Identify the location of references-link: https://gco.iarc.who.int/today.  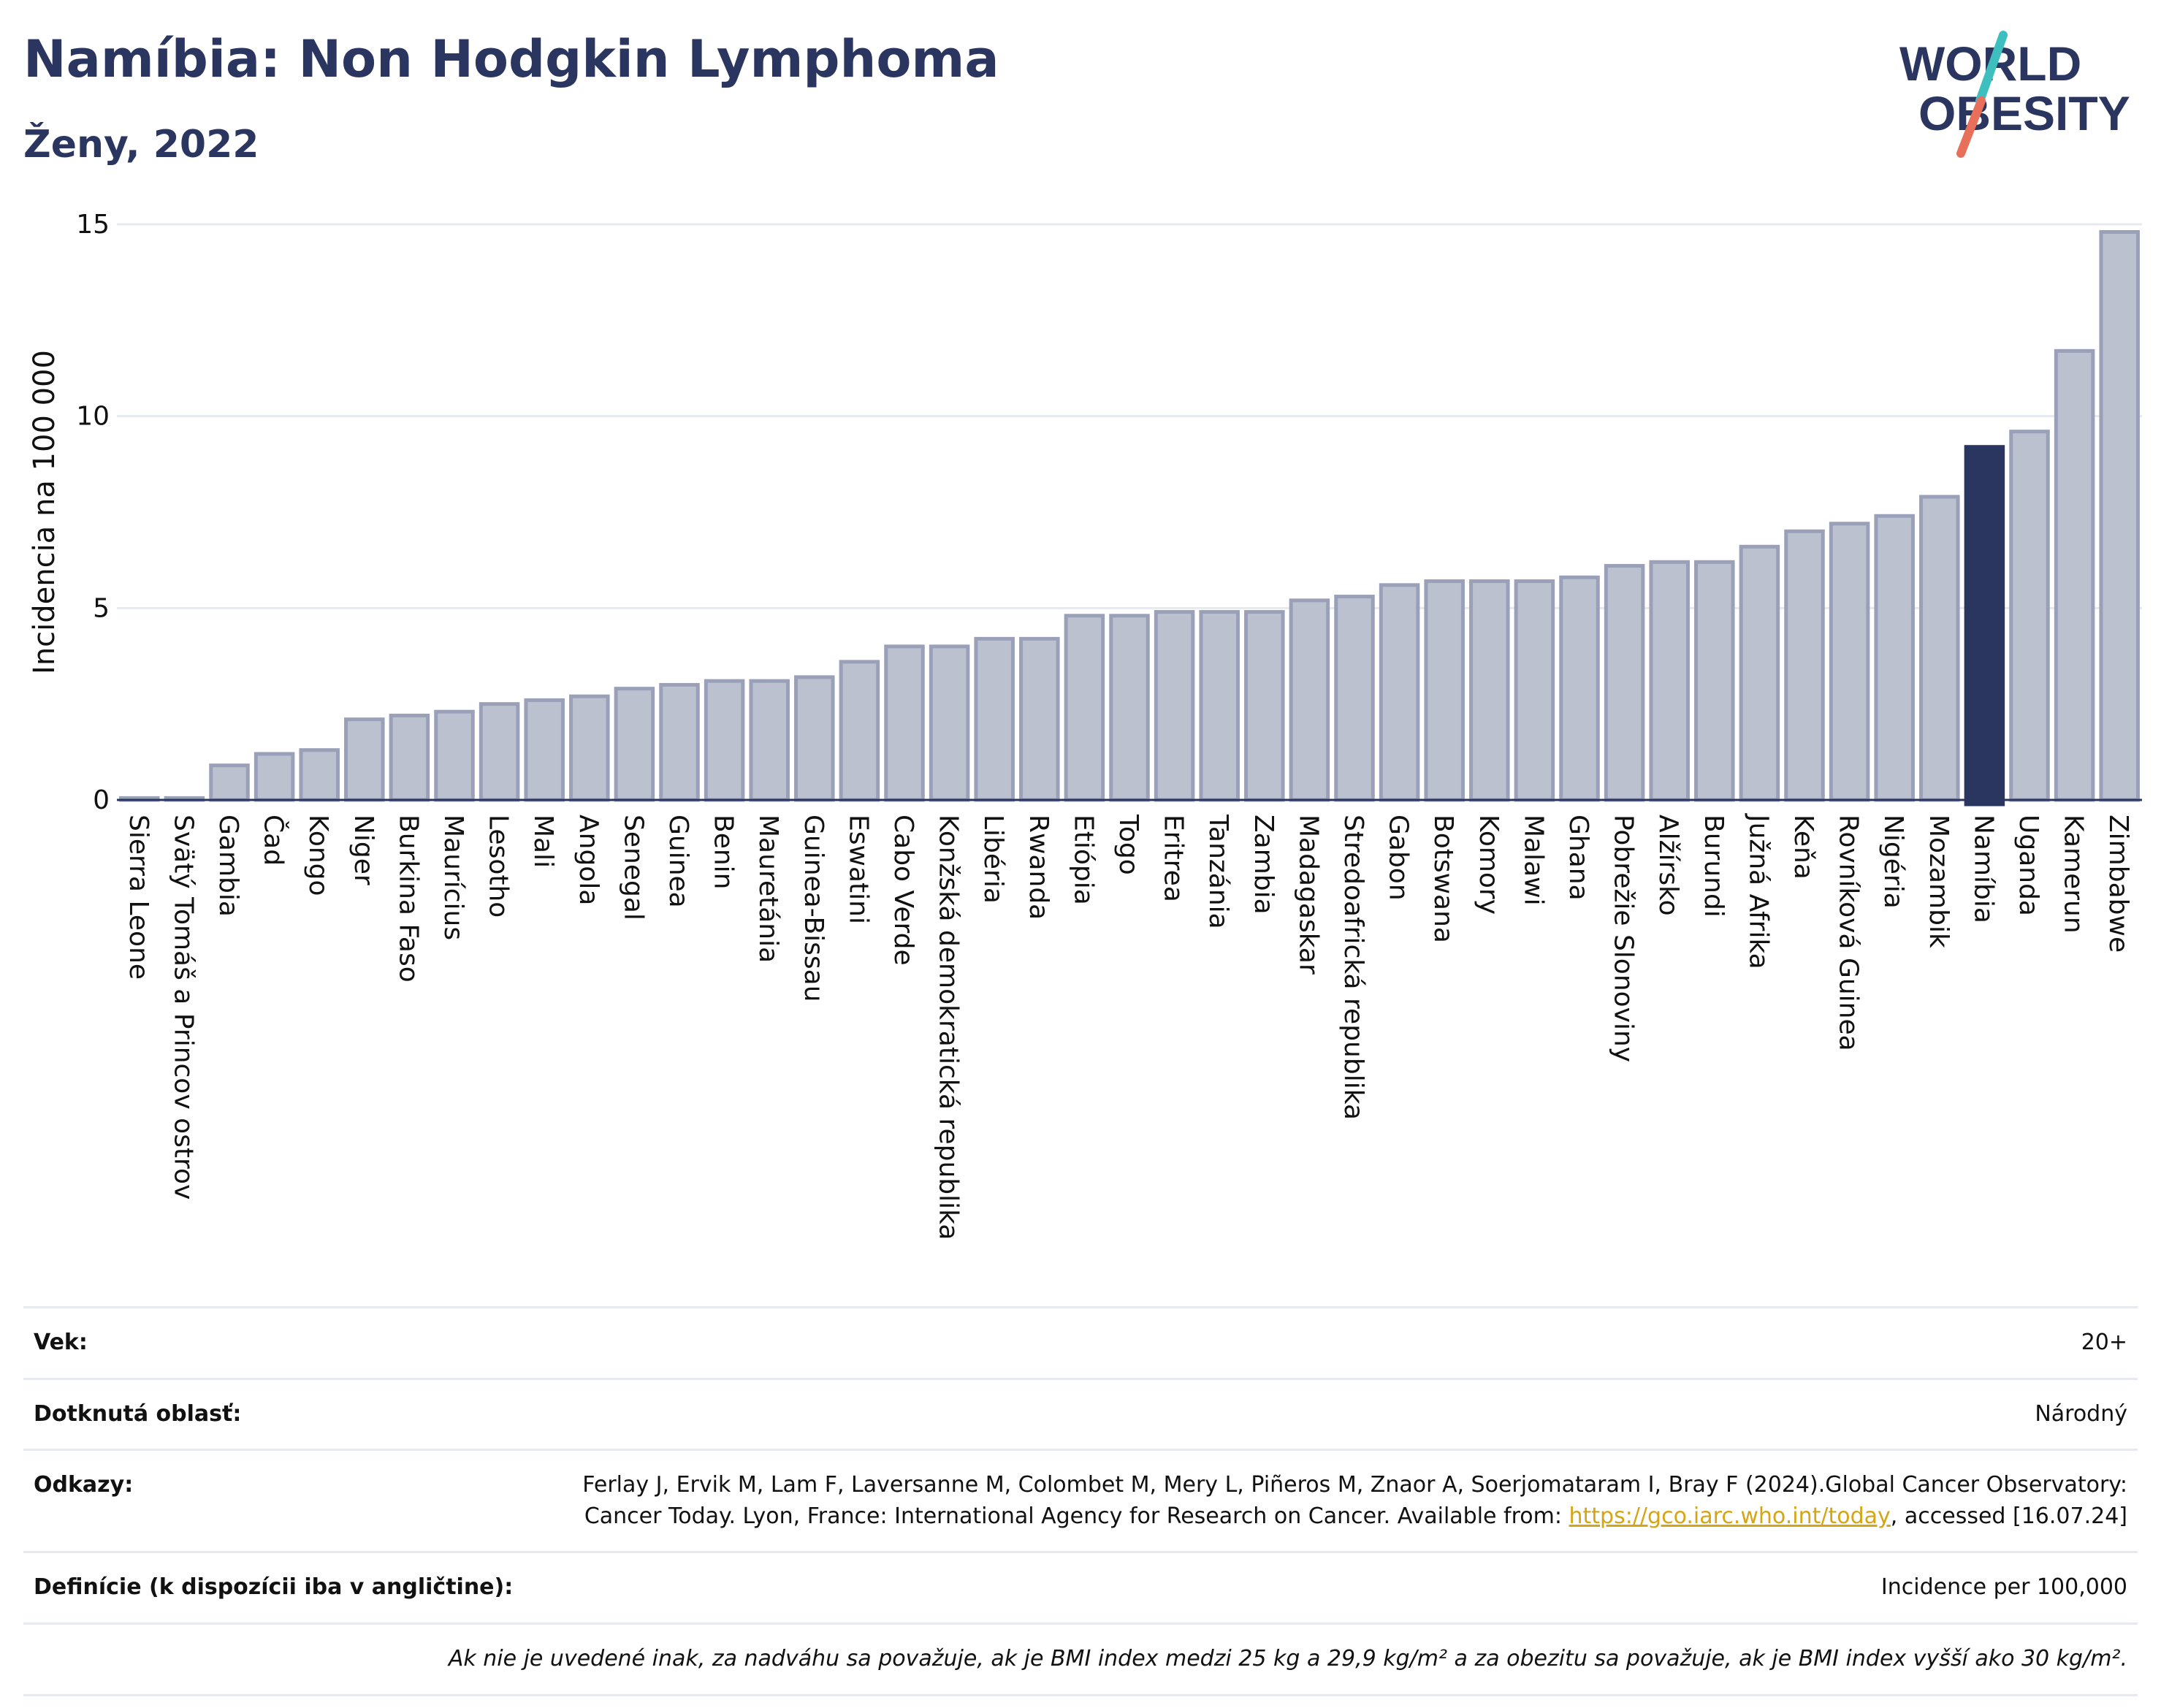
(1730, 1516).